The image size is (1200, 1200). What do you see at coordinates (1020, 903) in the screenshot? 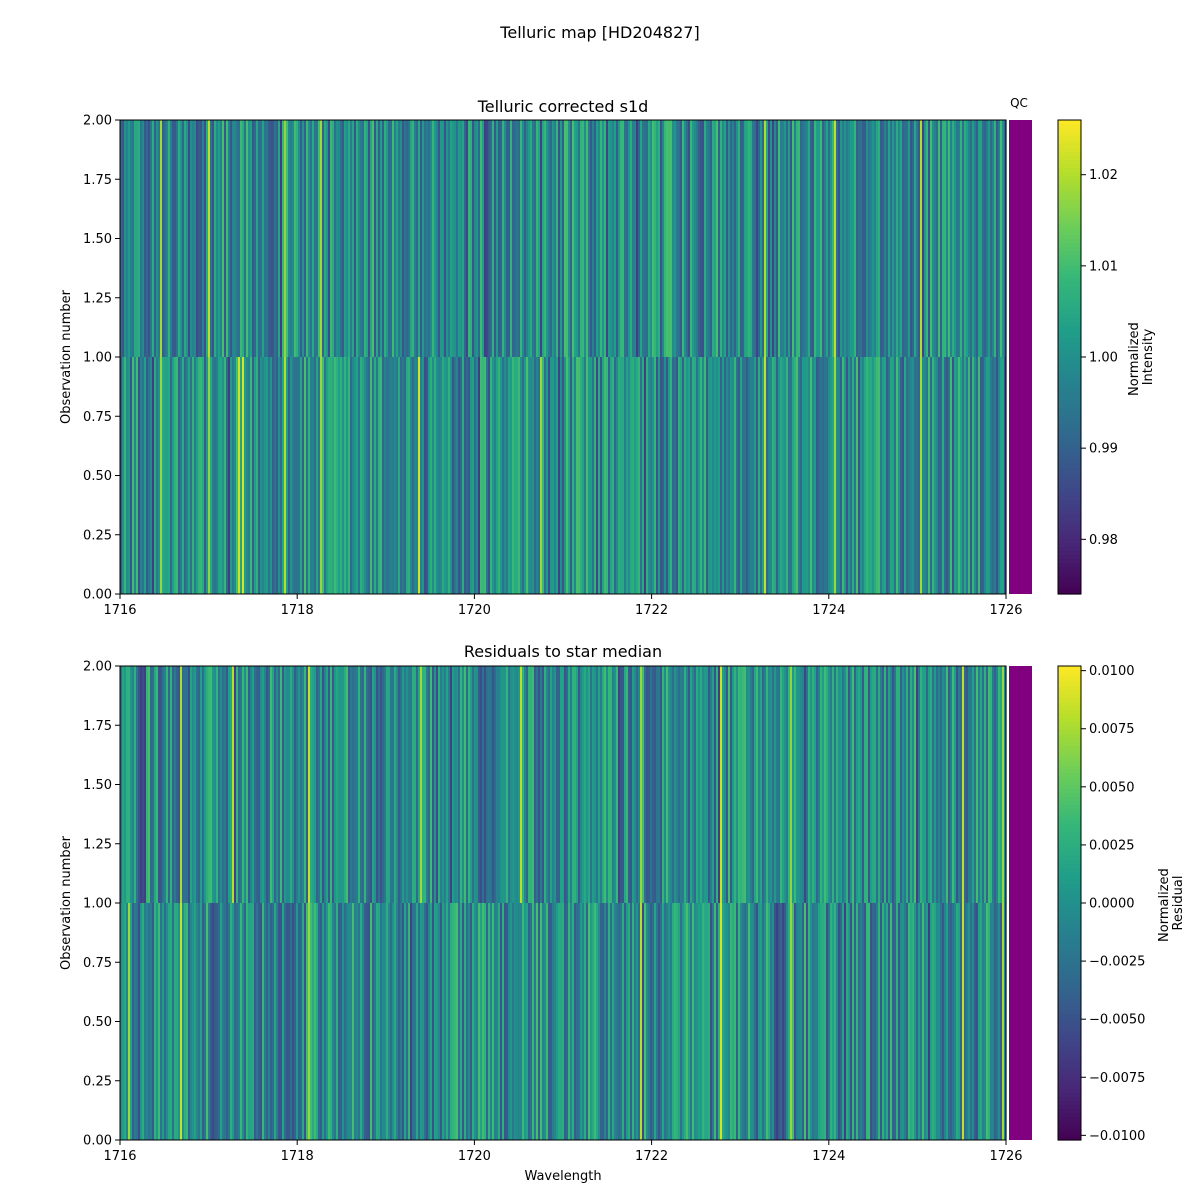
I see `qc-strip` at bounding box center [1020, 903].